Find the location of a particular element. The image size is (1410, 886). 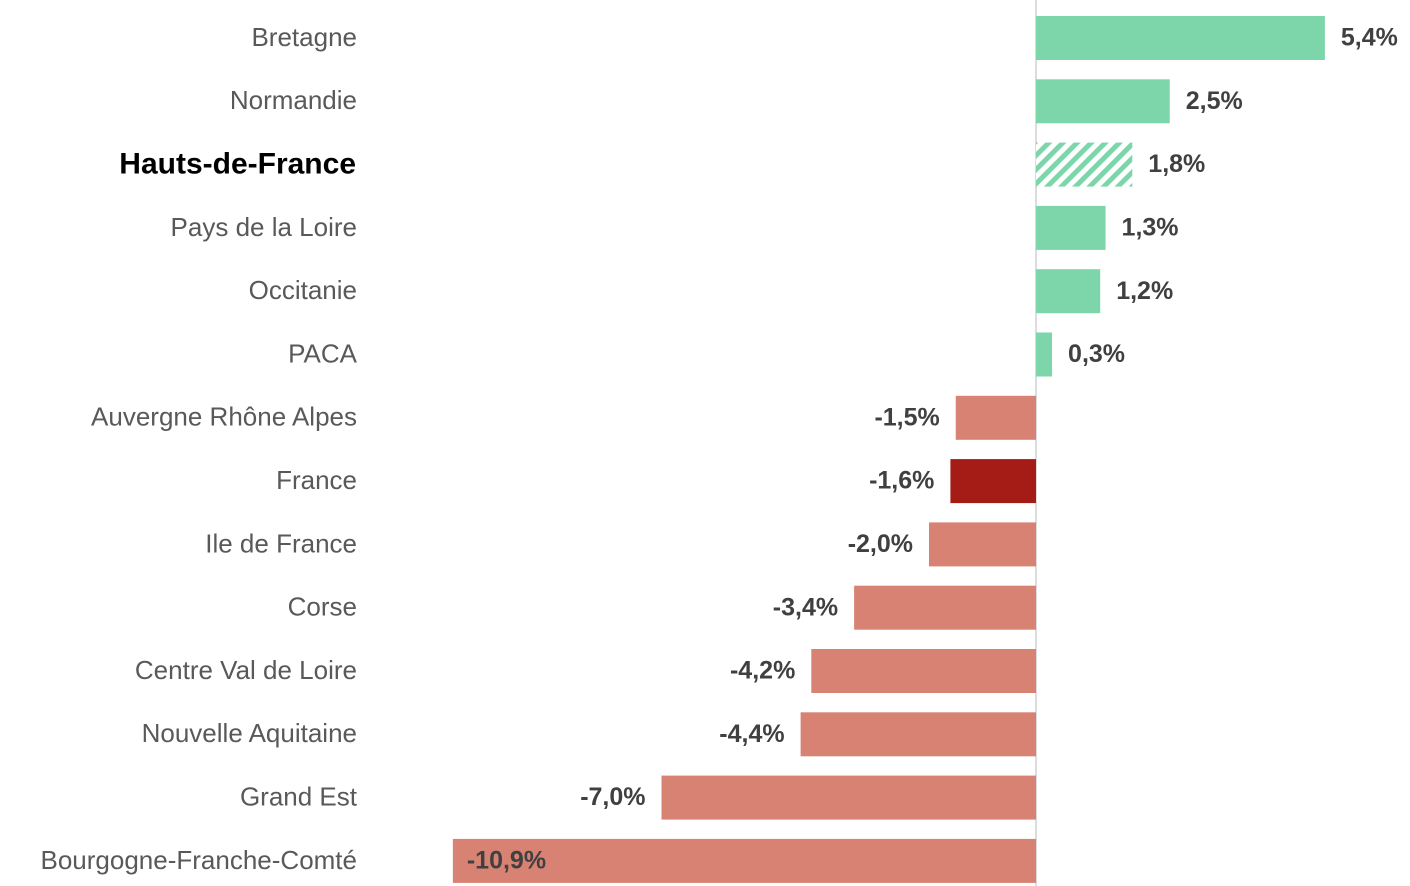

value-label: 1,2% is located at coordinates (1144, 291).